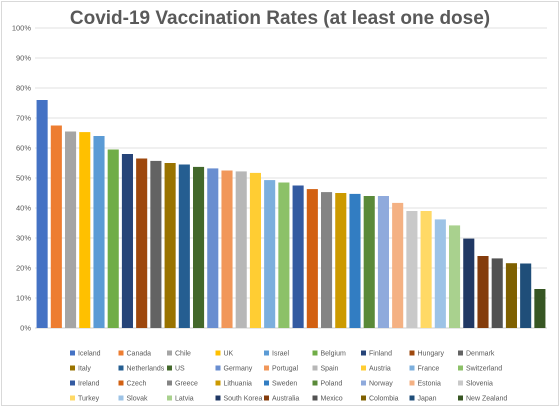 The image size is (560, 408). I want to click on y-tick-label: 30%, so click(23, 238).